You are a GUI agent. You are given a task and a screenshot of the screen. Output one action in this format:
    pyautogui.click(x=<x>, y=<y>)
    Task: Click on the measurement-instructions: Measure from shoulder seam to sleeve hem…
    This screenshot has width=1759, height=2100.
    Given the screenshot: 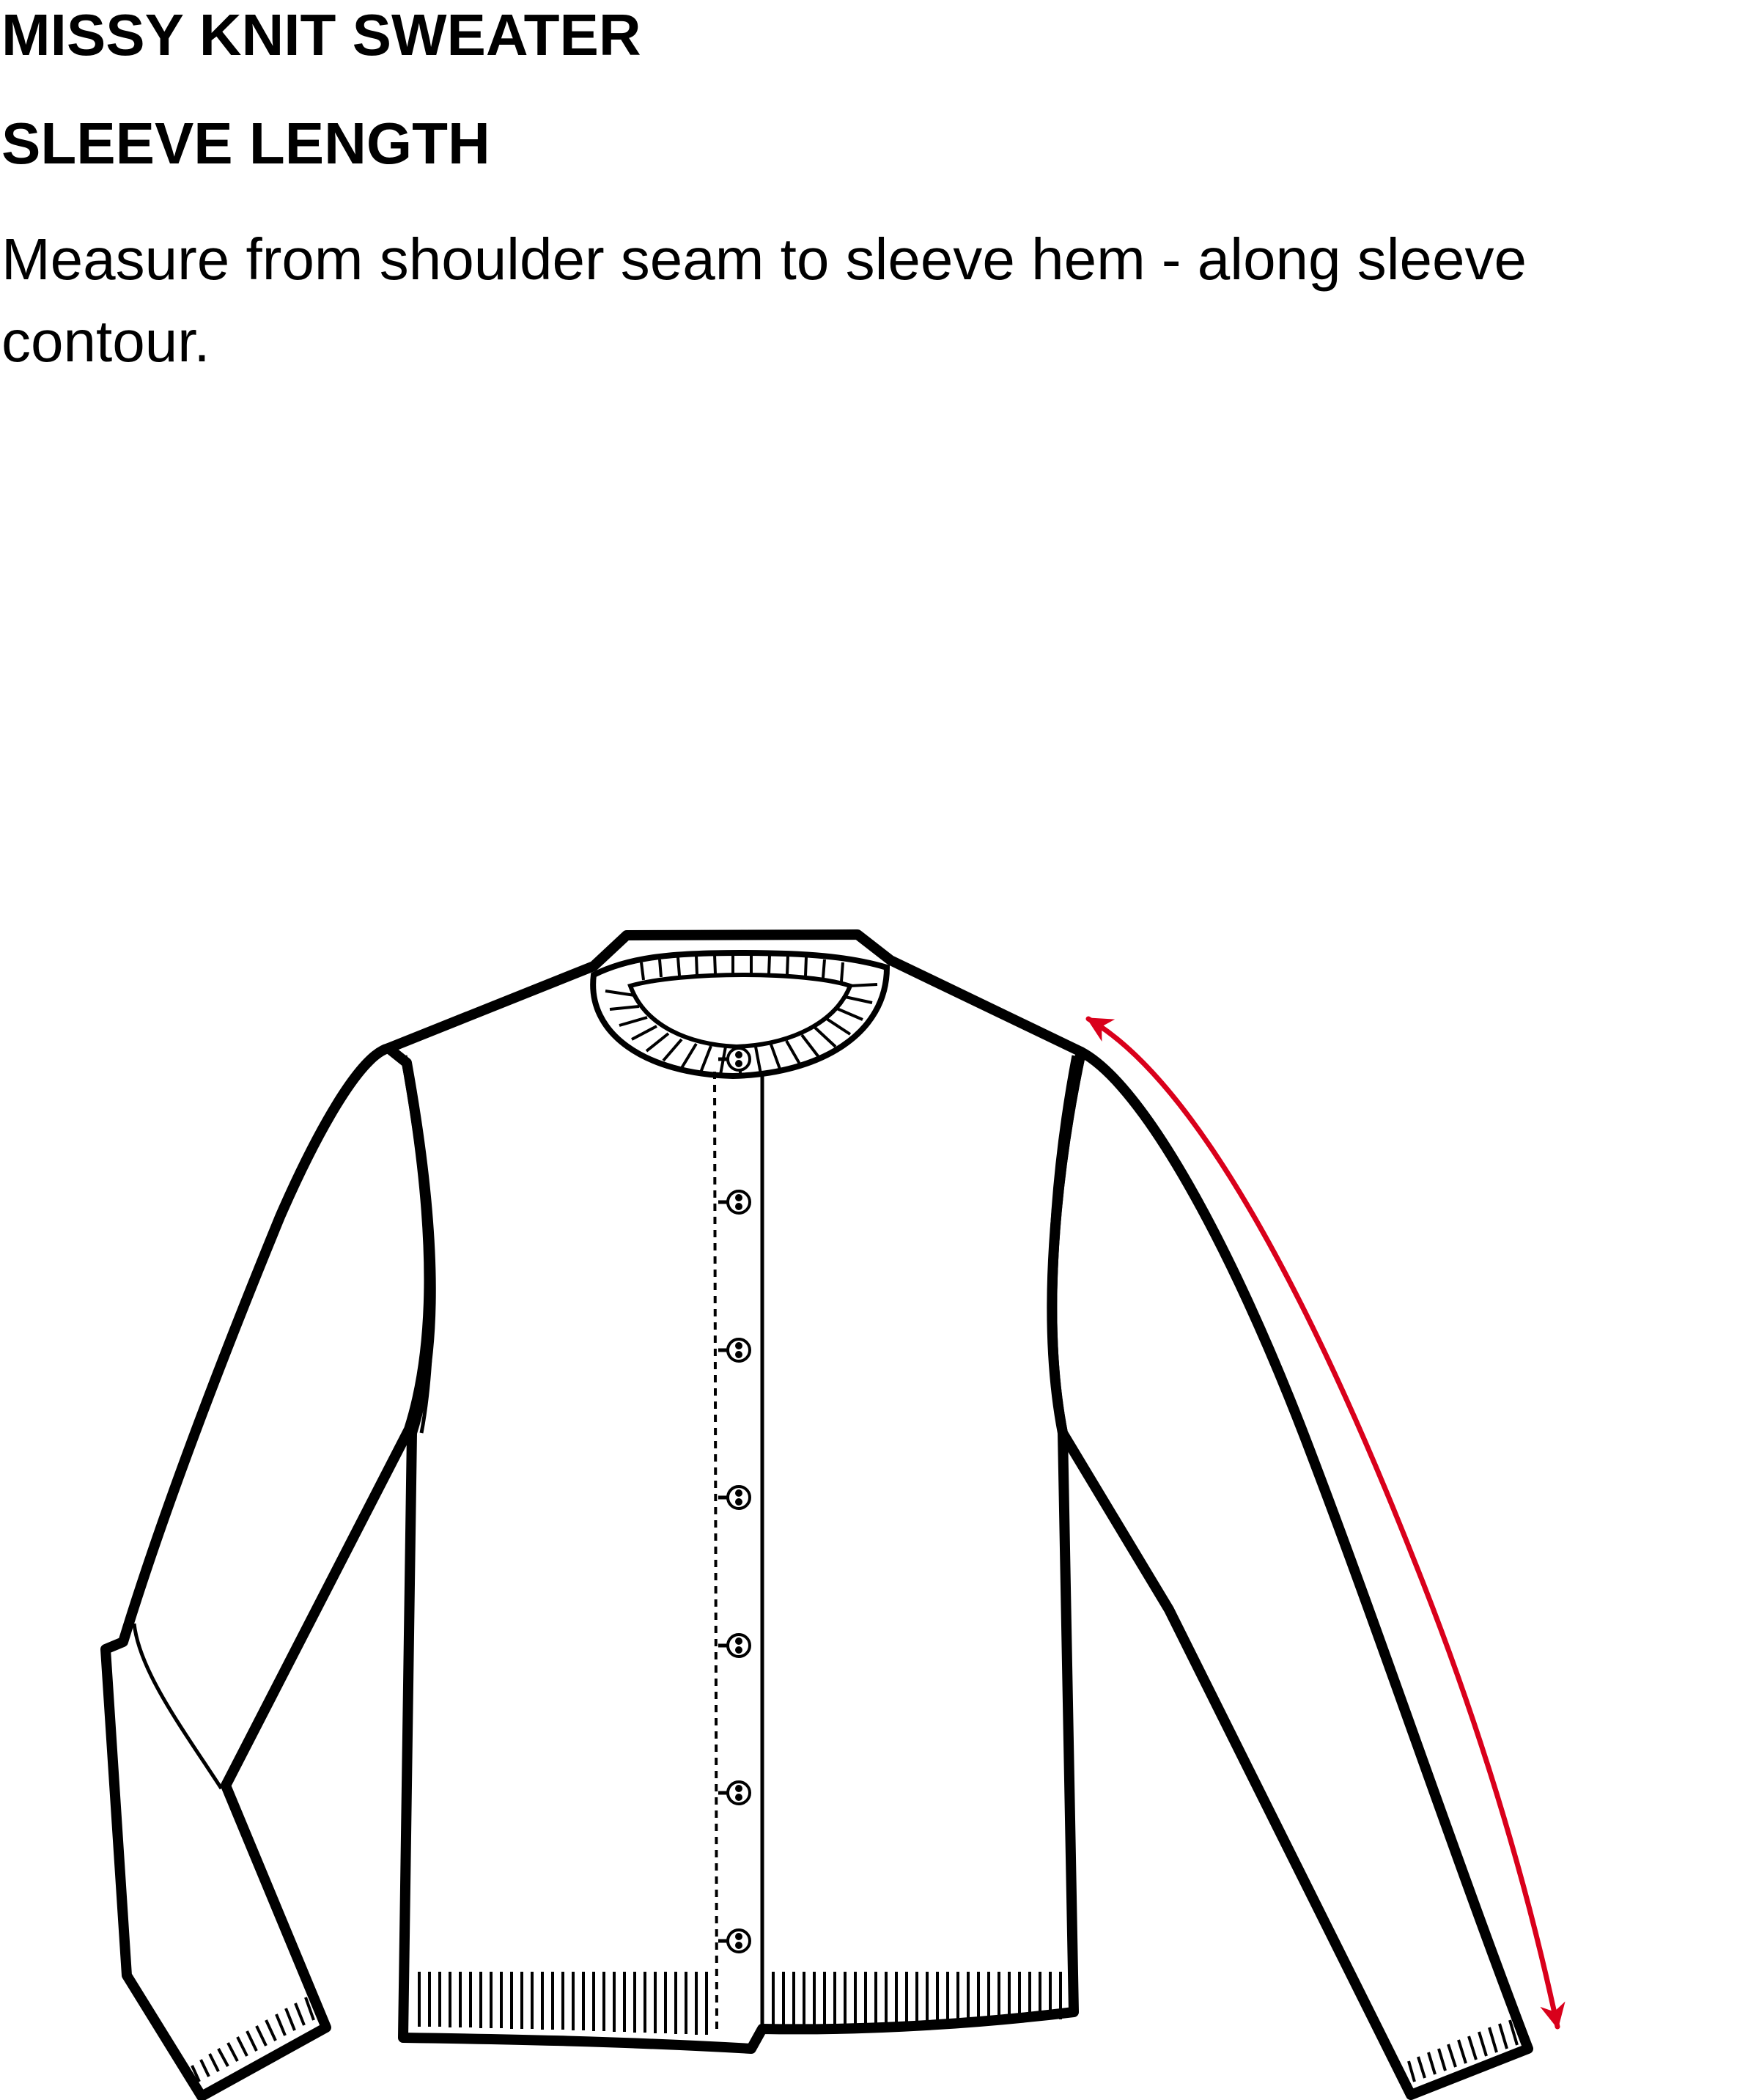 What is the action you would take?
    pyautogui.click(x=764, y=300)
    